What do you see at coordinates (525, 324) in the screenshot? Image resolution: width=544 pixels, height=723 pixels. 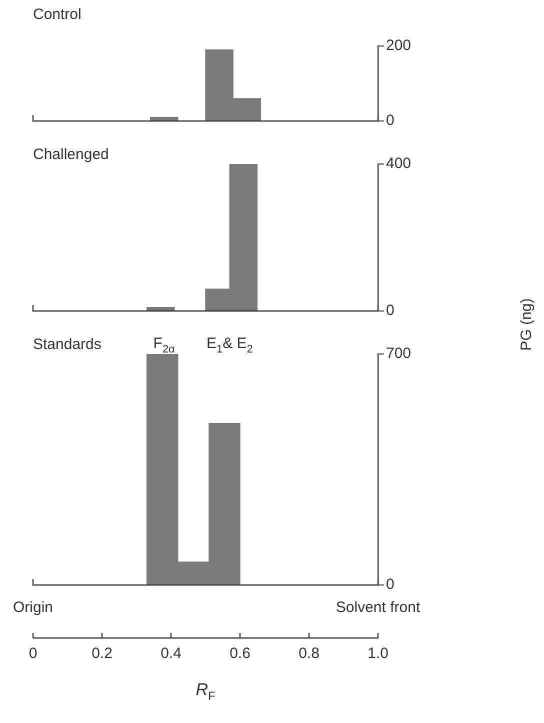 I see `y-axis-title: PG (ng)` at bounding box center [525, 324].